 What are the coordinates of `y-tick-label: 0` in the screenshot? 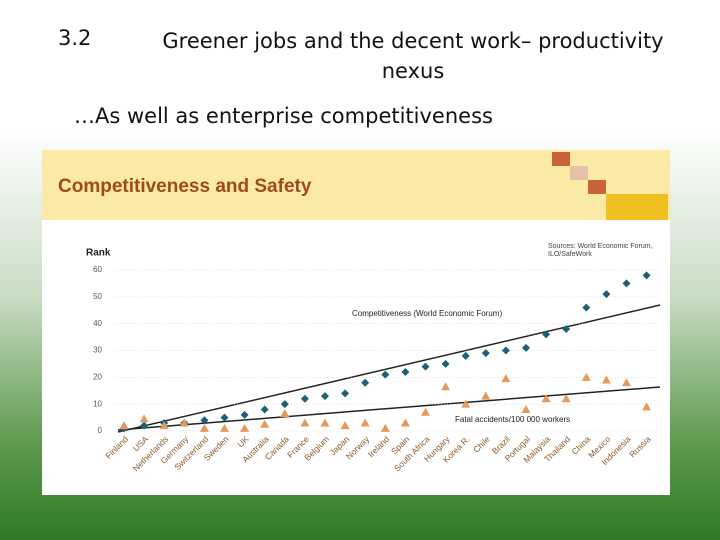 It's located at (100, 430).